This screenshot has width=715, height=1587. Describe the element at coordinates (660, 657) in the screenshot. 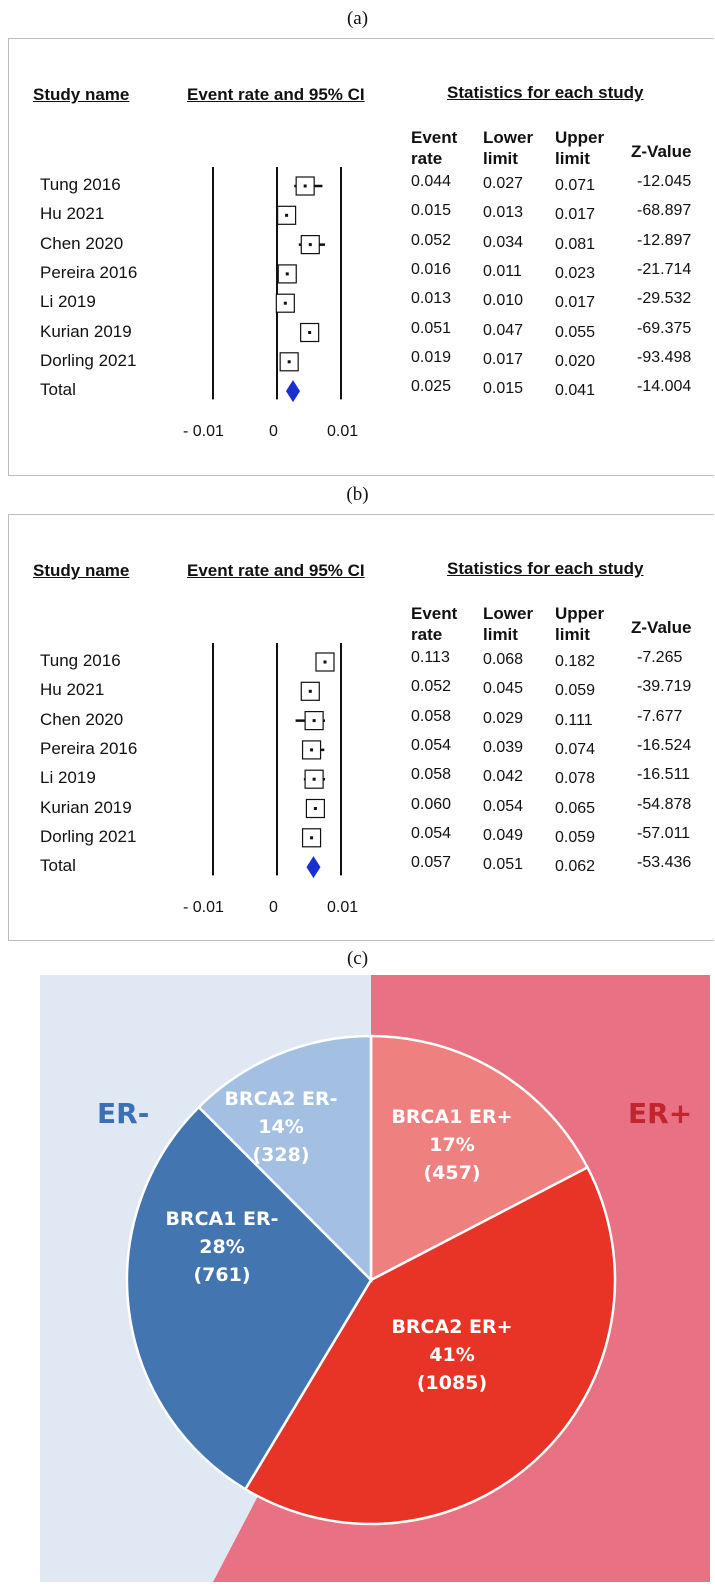

I see `z-value: -7.265` at that location.